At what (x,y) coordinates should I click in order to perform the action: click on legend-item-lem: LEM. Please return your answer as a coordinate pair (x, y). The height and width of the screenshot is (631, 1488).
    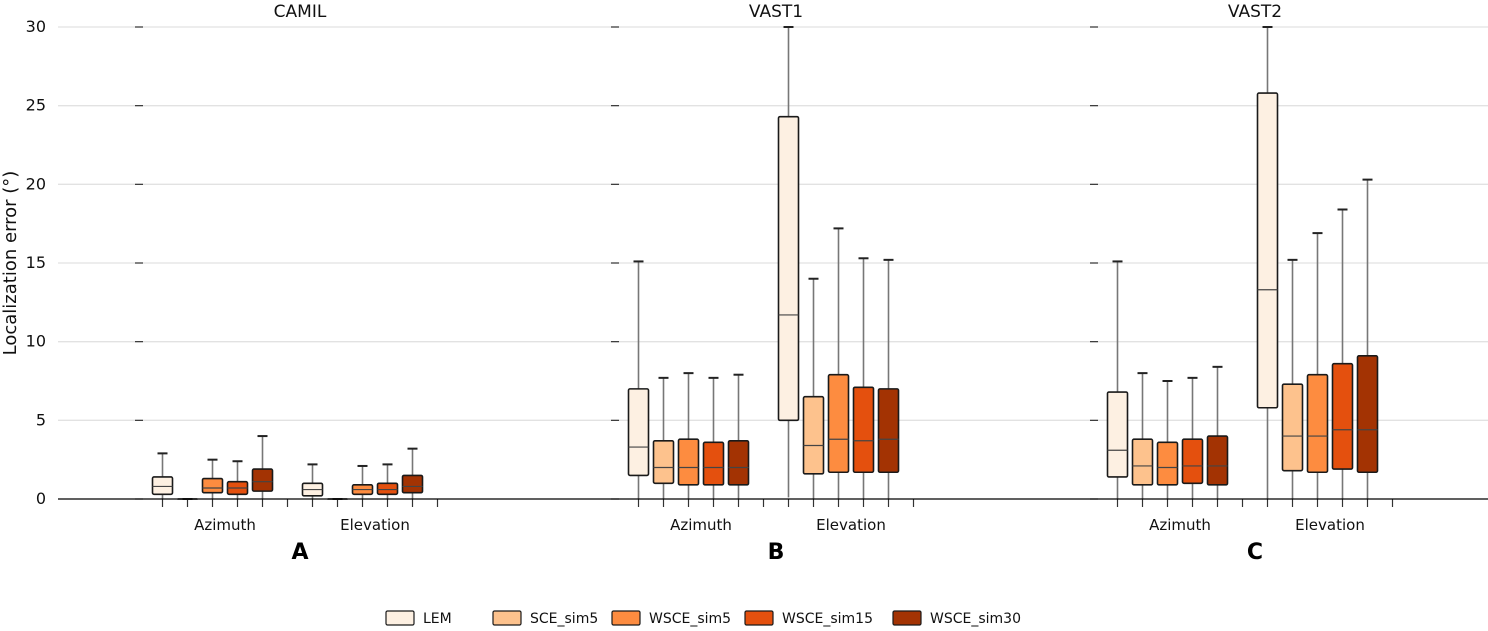
    Looking at the image, I should click on (418, 618).